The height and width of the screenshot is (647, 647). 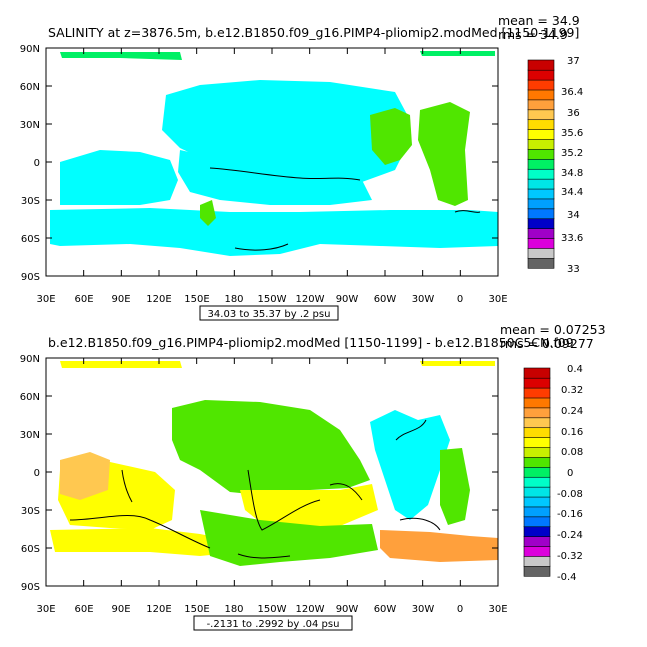 What do you see at coordinates (567, 577) in the screenshot?
I see `colorbar-label: -0.4` at bounding box center [567, 577].